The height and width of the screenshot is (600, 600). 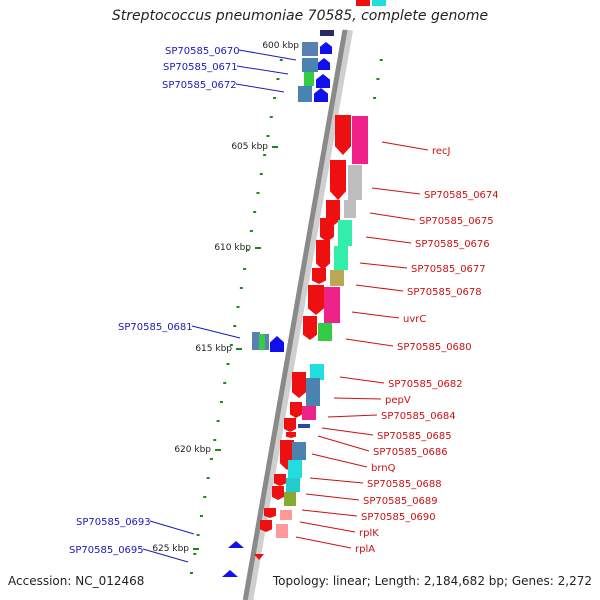 I want to click on right-gene-label: SP70585_0682, so click(x=425, y=384).